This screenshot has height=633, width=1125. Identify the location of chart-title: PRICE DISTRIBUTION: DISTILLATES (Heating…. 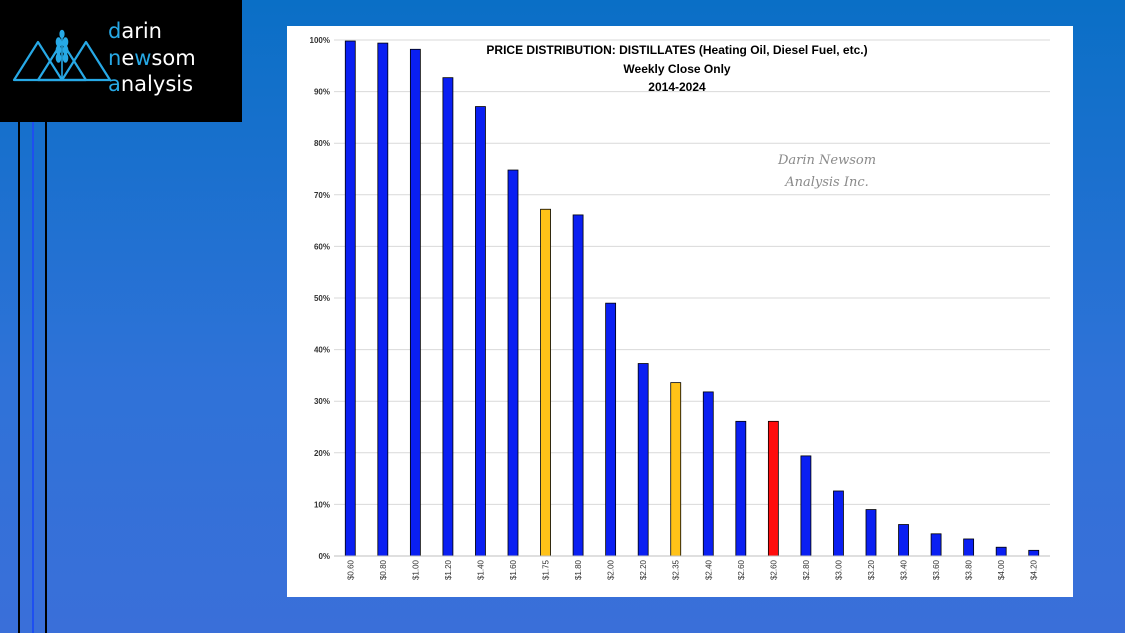
(677, 50).